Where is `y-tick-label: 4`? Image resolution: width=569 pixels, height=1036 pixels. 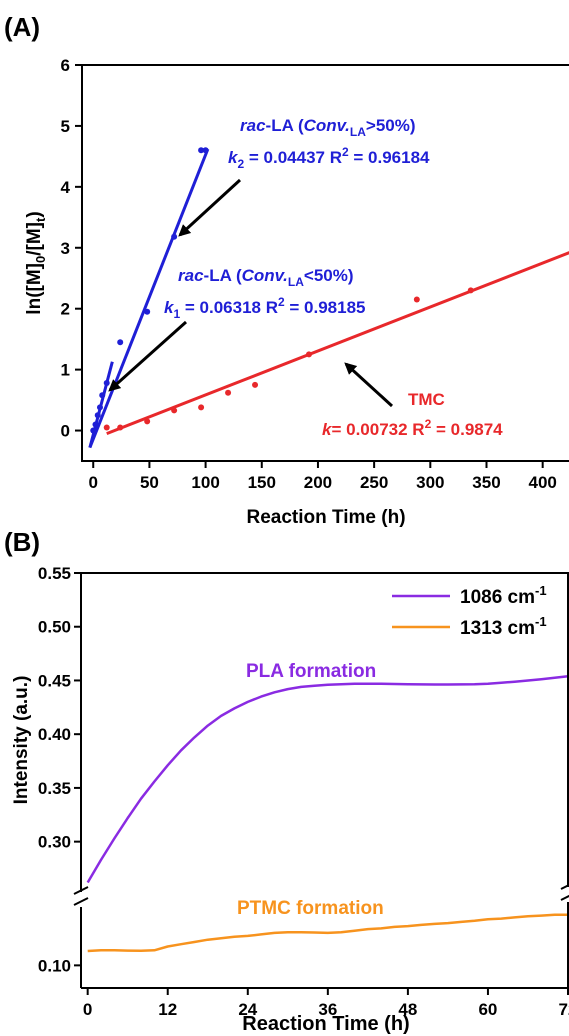 y-tick-label: 4 is located at coordinates (66, 187).